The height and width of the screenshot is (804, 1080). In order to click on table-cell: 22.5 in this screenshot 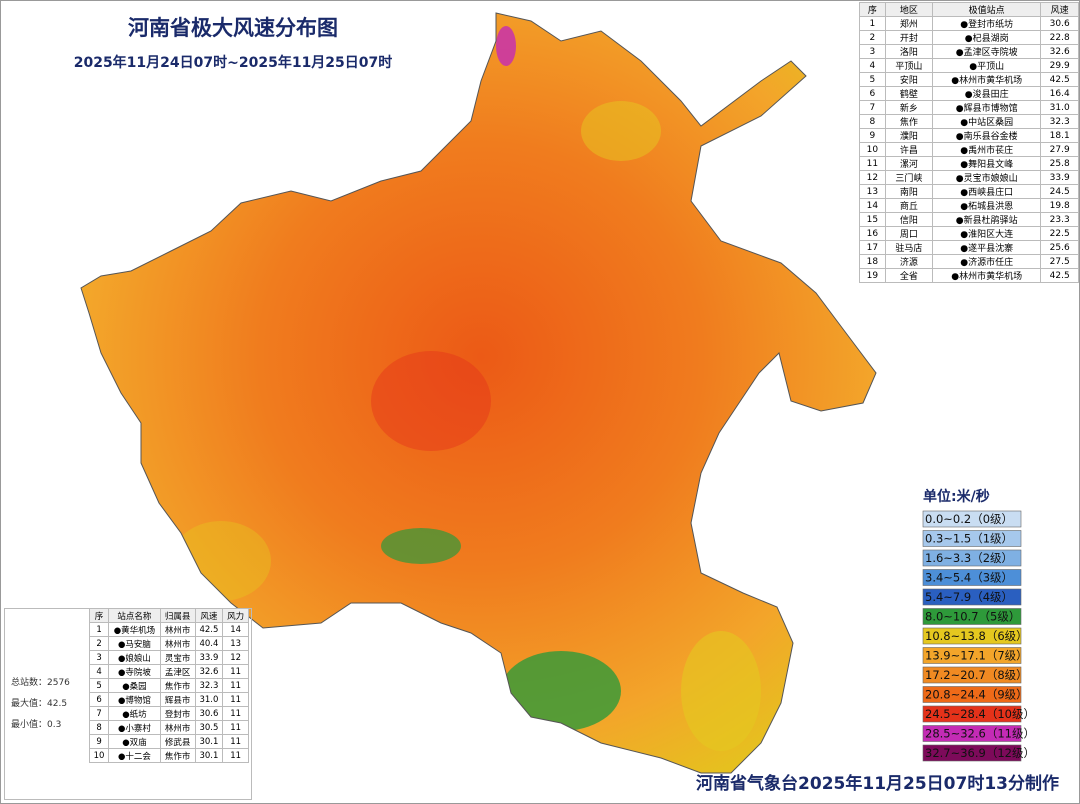, I will do `click(1059, 233)`.